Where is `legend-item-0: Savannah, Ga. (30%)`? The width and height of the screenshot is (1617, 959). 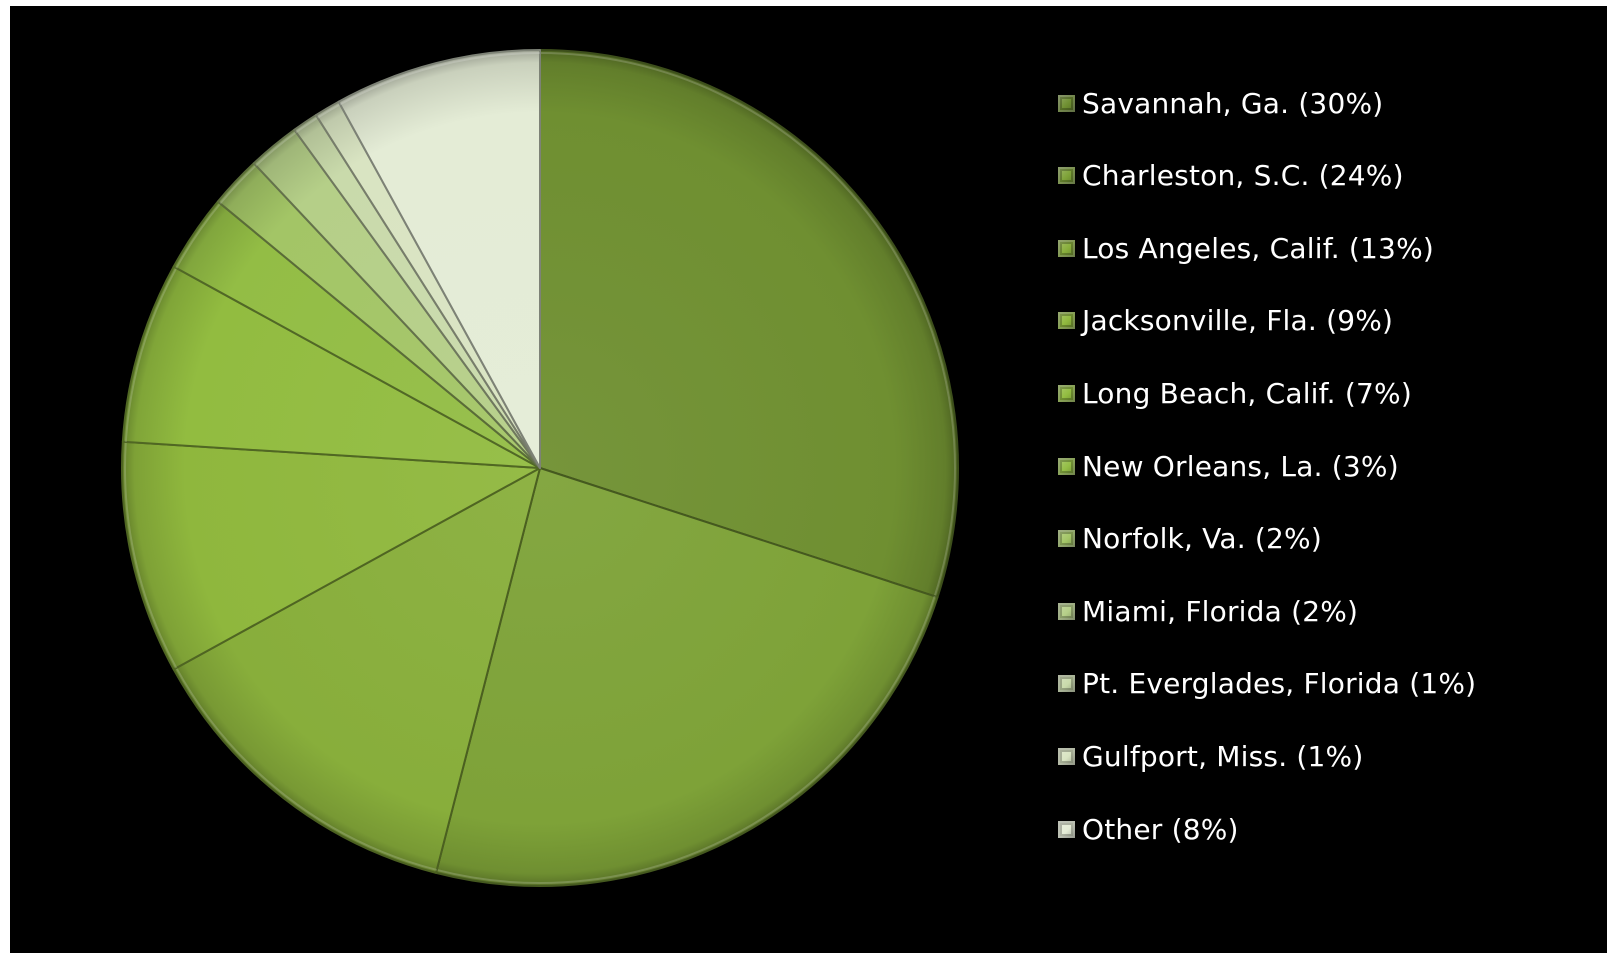 legend-item-0: Savannah, Ga. (30%) is located at coordinates (1220, 103).